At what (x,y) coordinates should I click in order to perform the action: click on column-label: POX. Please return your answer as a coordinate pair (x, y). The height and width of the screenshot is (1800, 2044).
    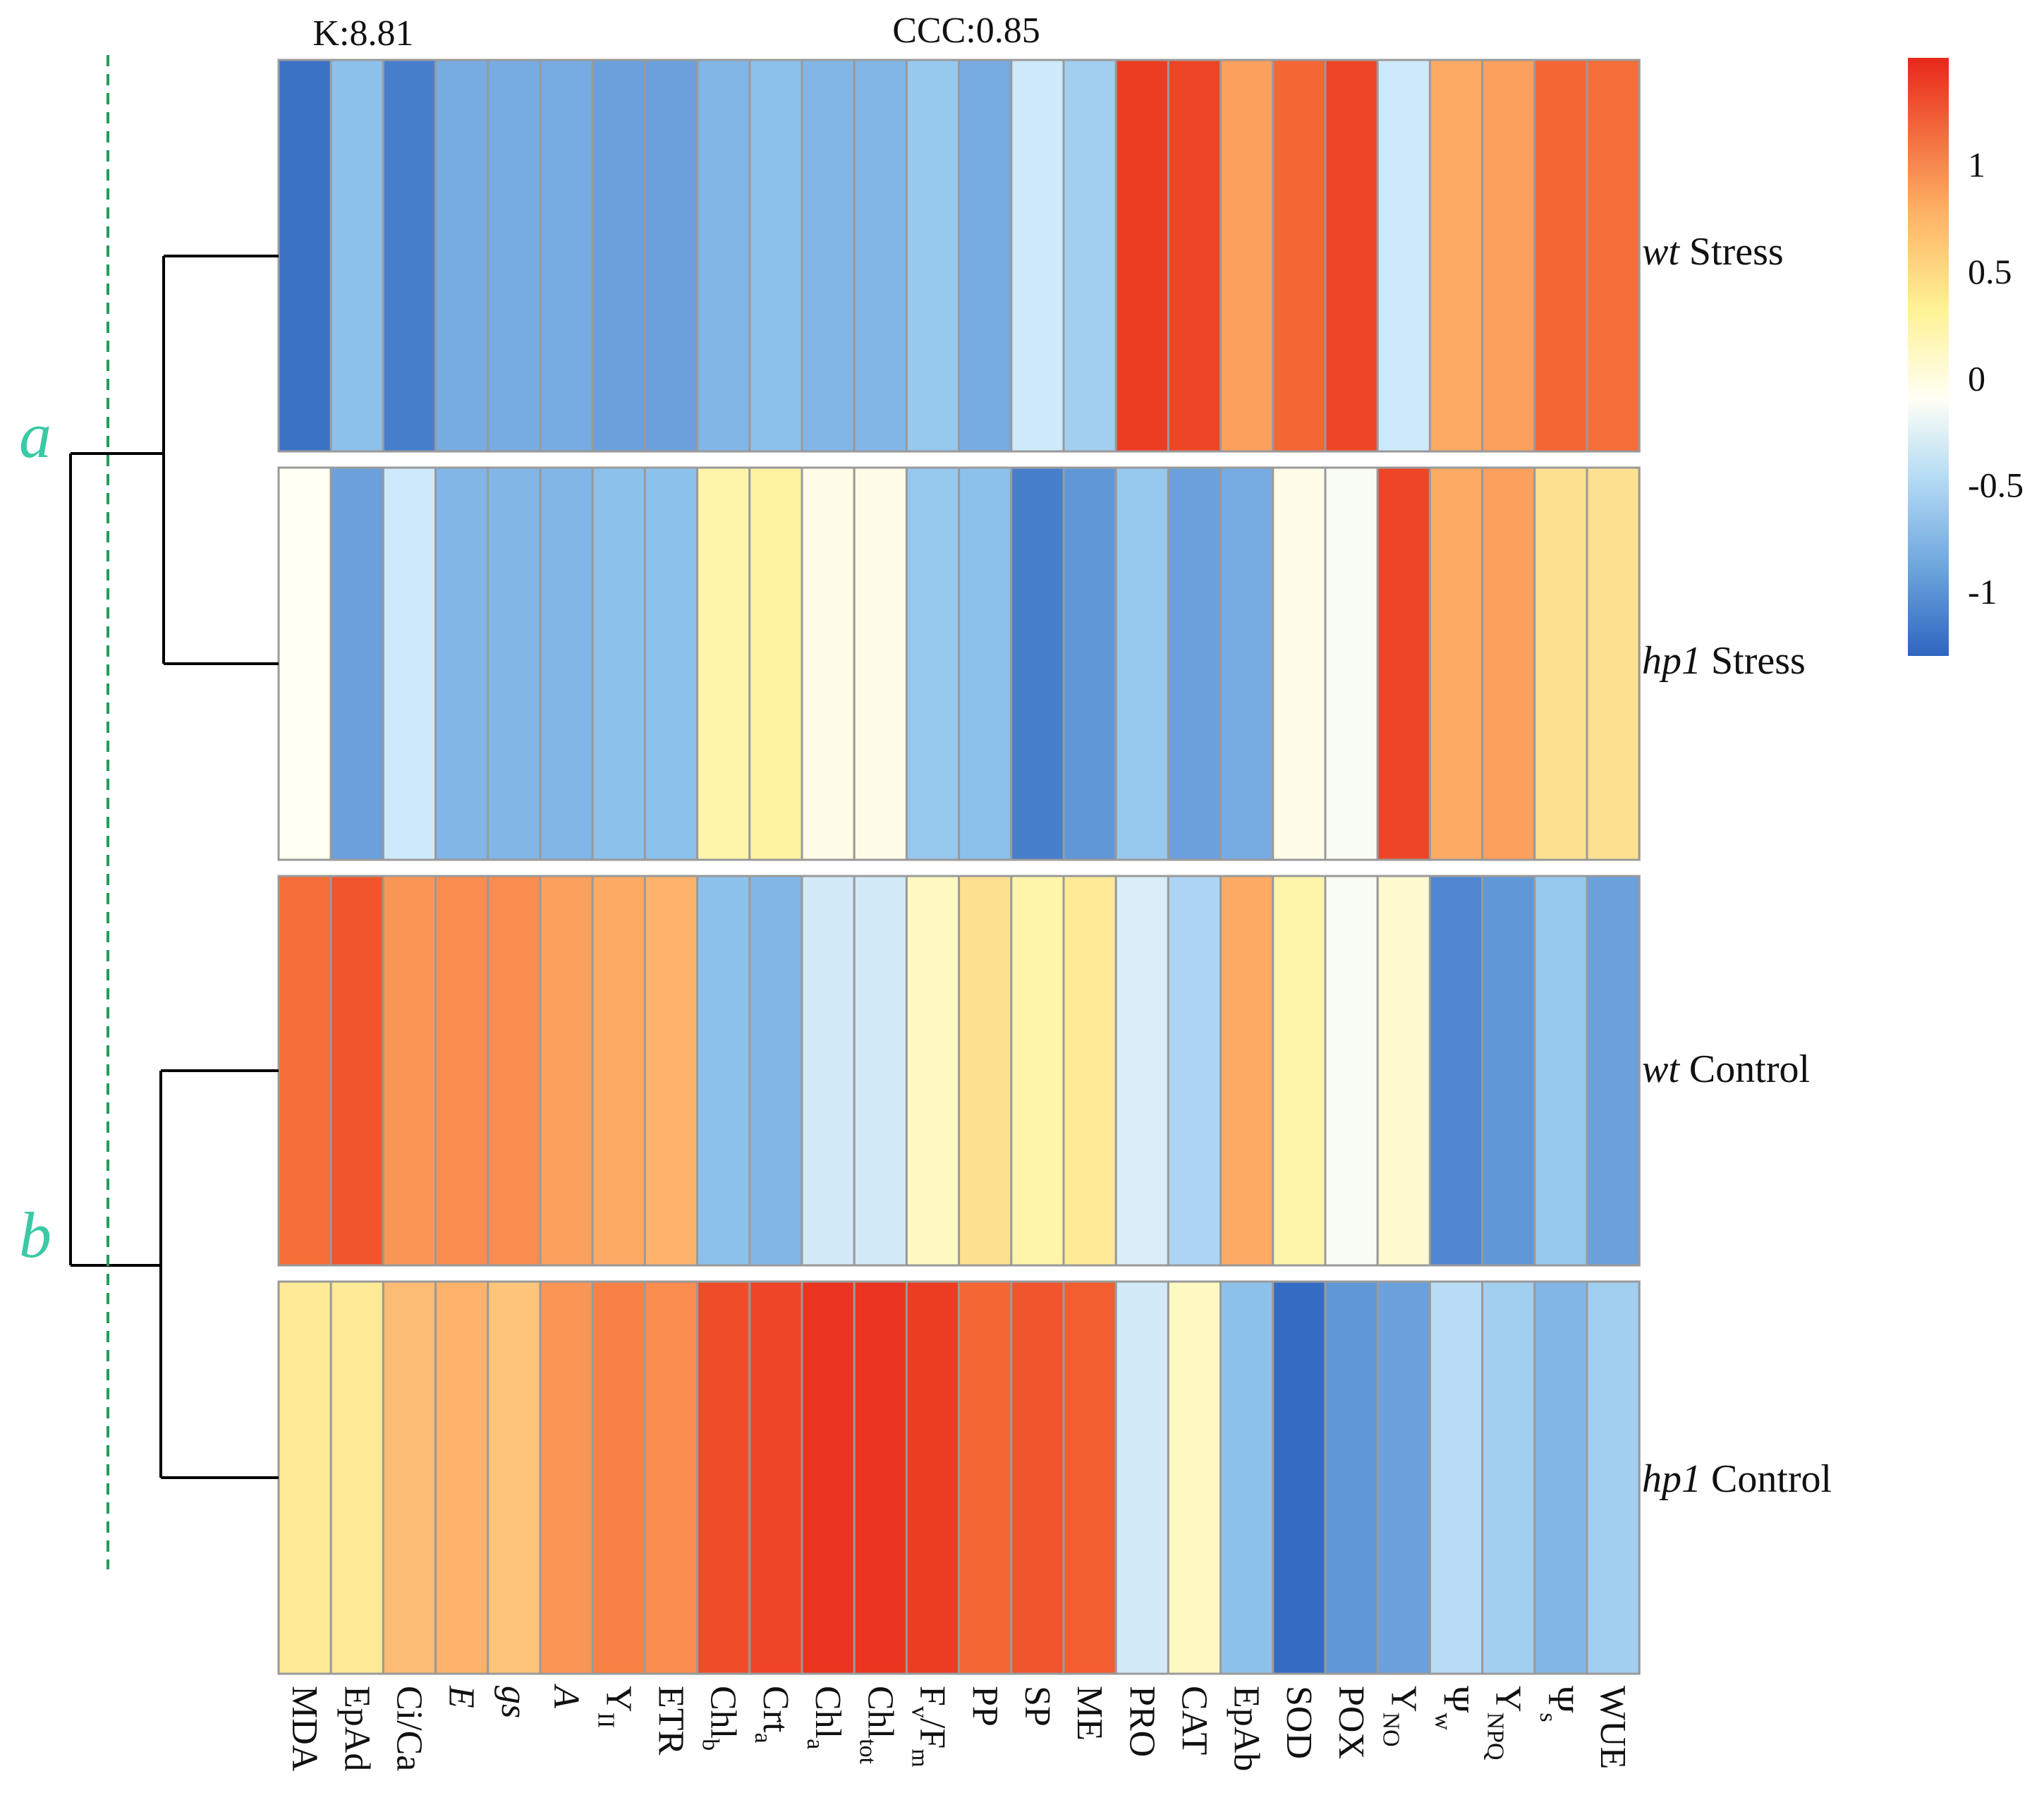
    Looking at the image, I should click on (1351, 1722).